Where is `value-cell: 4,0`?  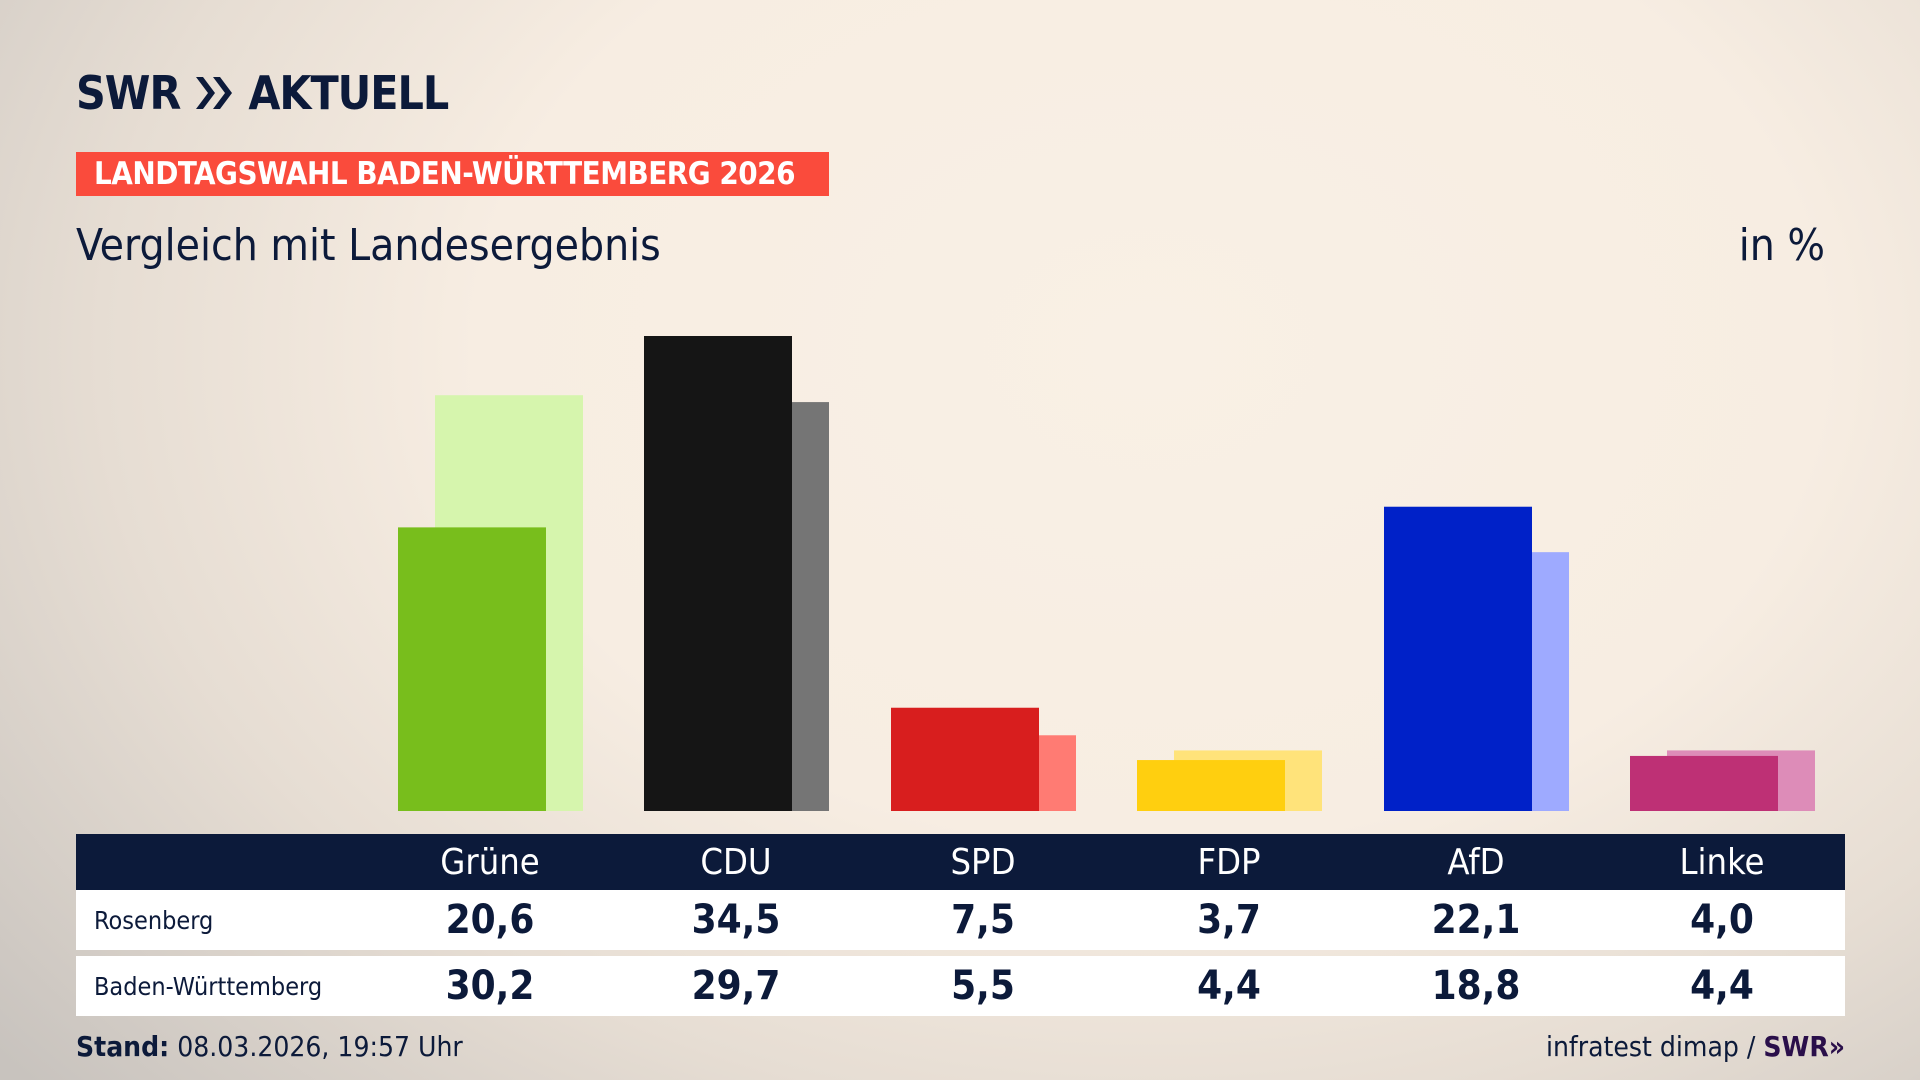 value-cell: 4,0 is located at coordinates (1722, 920).